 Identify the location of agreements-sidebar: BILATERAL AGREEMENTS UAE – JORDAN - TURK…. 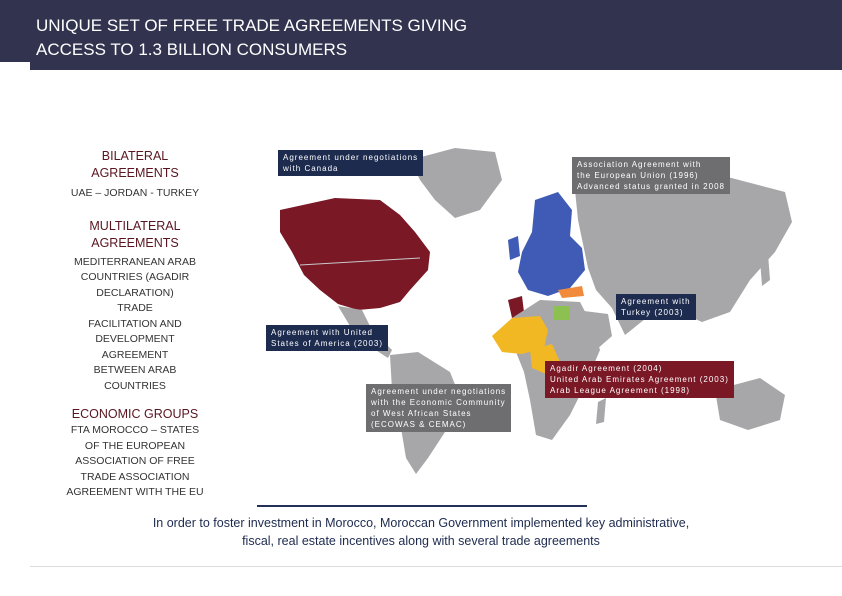
(135, 324).